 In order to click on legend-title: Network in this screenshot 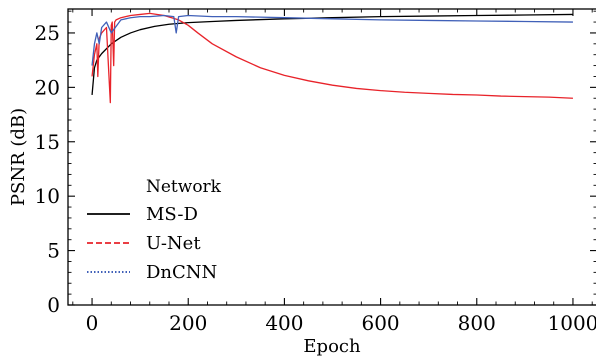, I will do `click(184, 187)`.